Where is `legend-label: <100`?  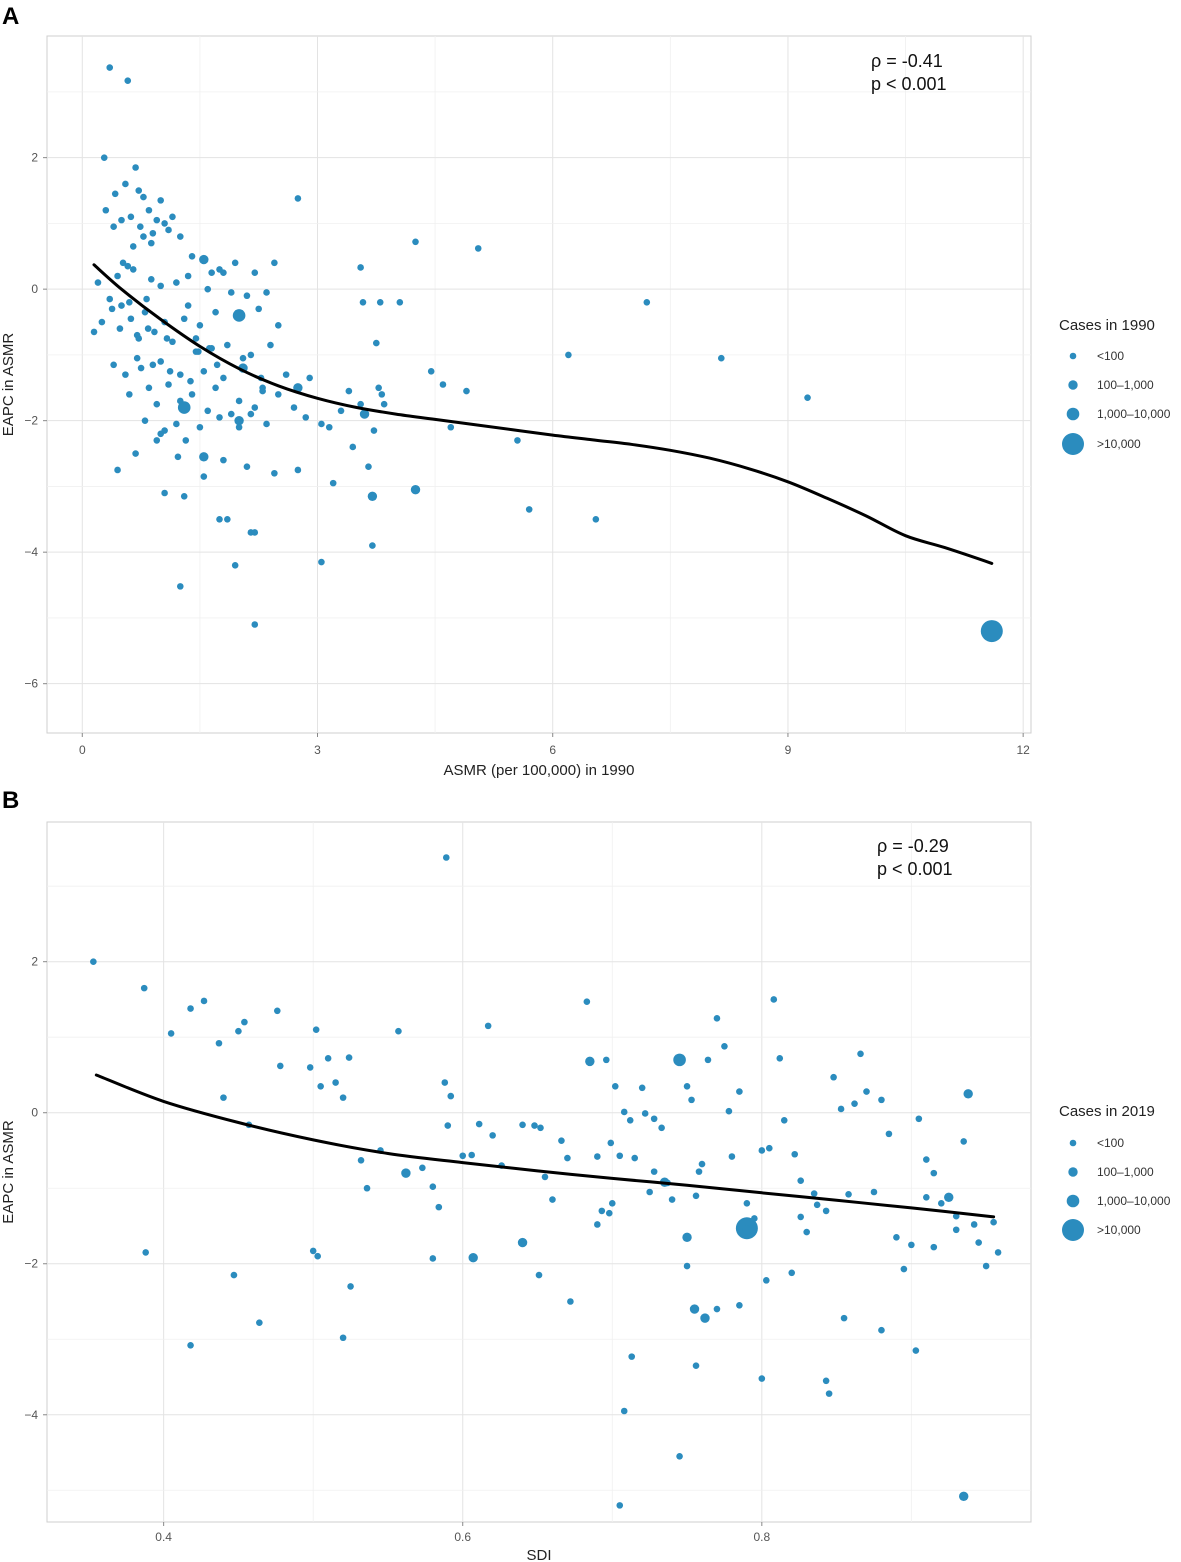 legend-label: <100 is located at coordinates (1110, 356).